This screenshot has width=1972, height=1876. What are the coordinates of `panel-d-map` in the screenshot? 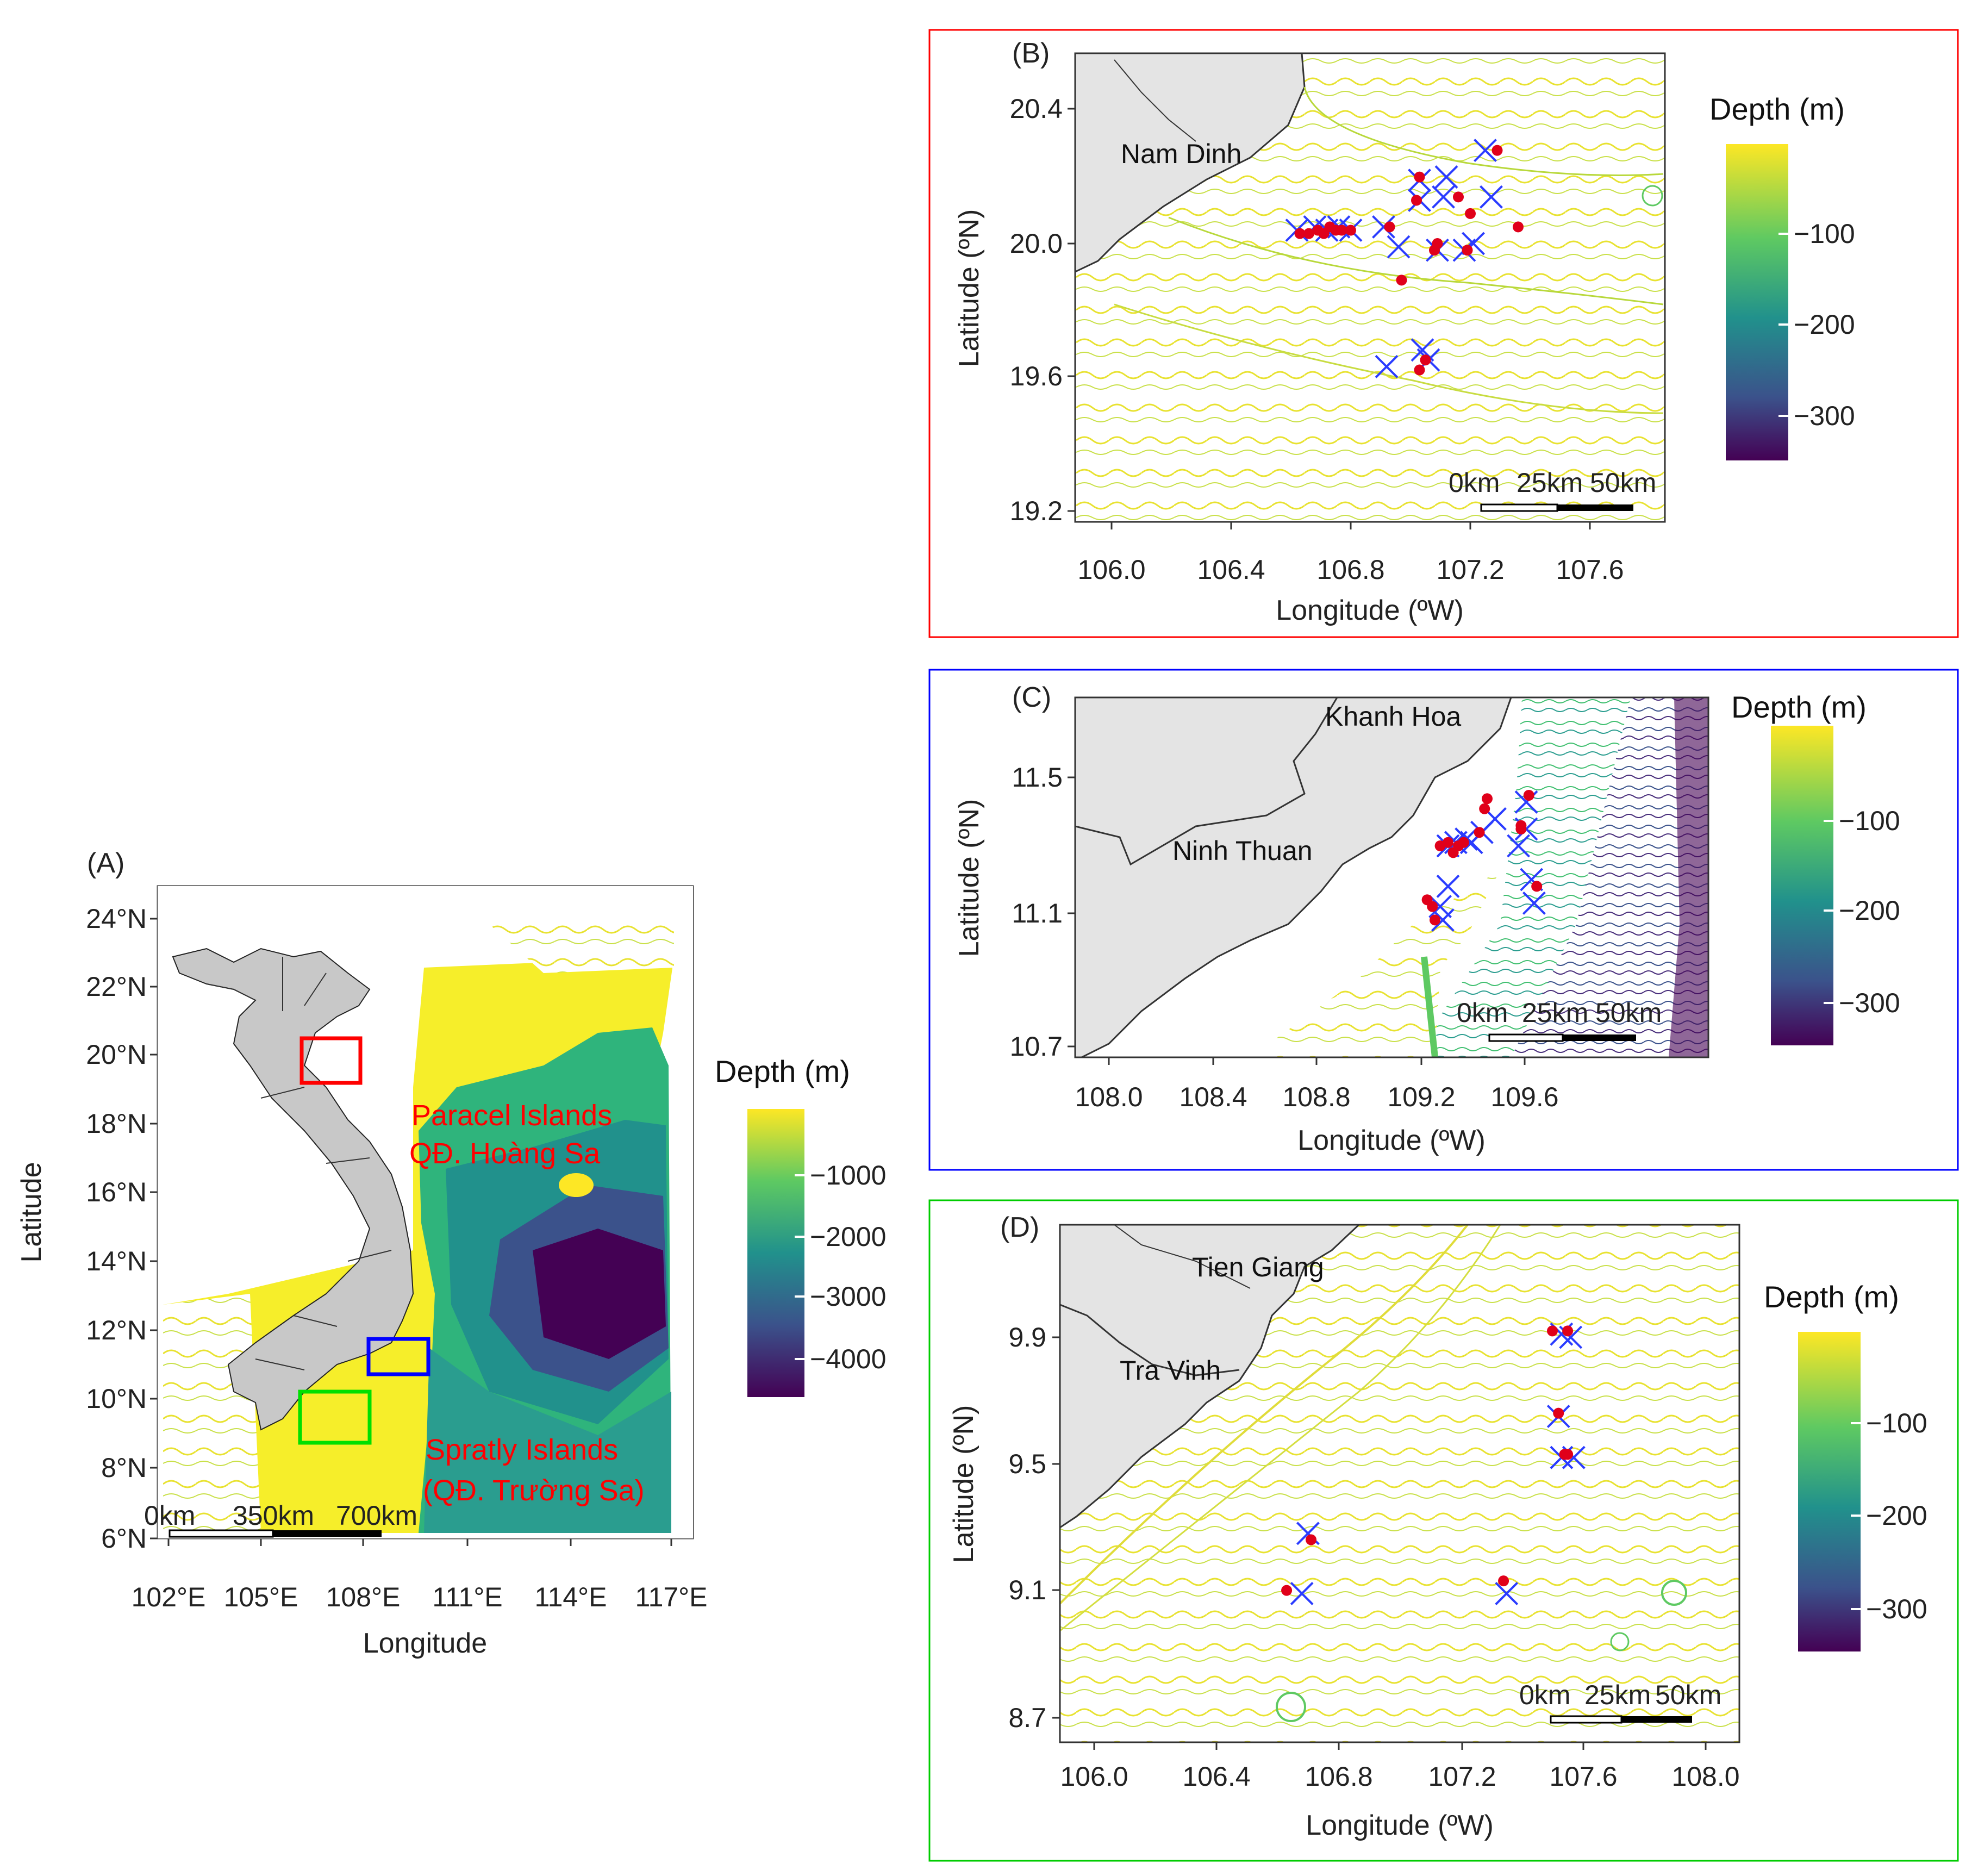 It's located at (1399, 1483).